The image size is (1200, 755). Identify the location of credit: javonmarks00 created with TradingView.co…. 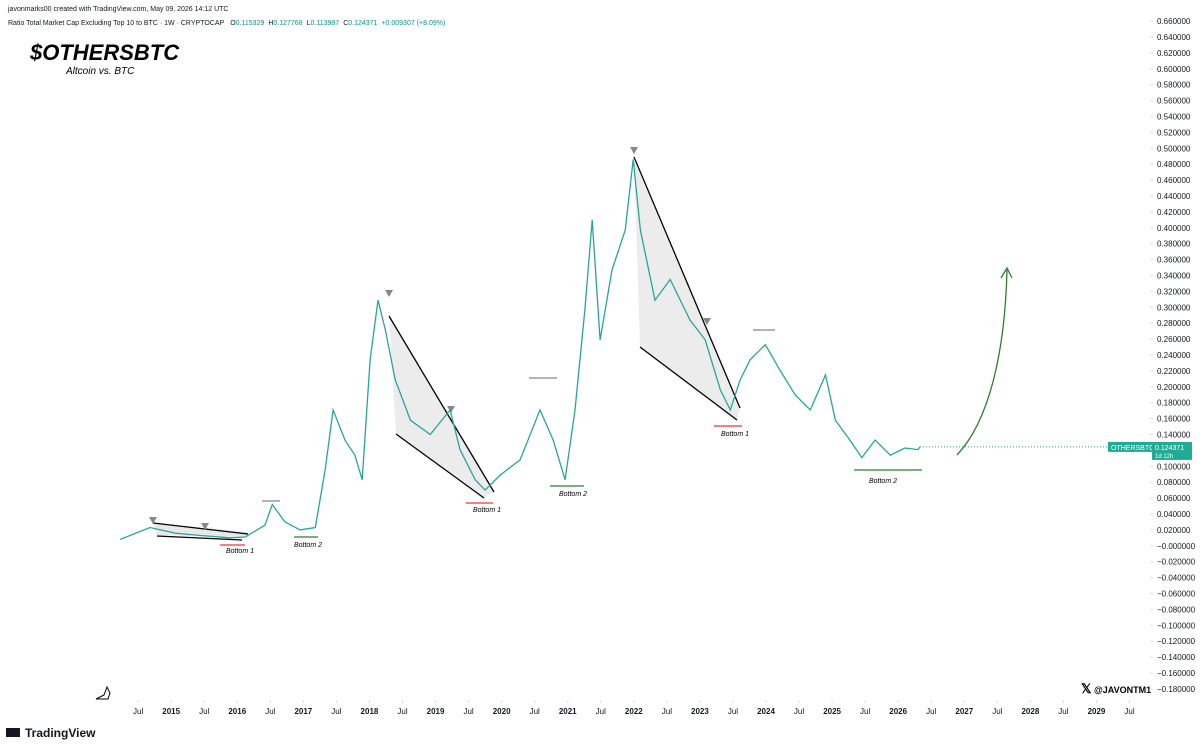
(117, 9).